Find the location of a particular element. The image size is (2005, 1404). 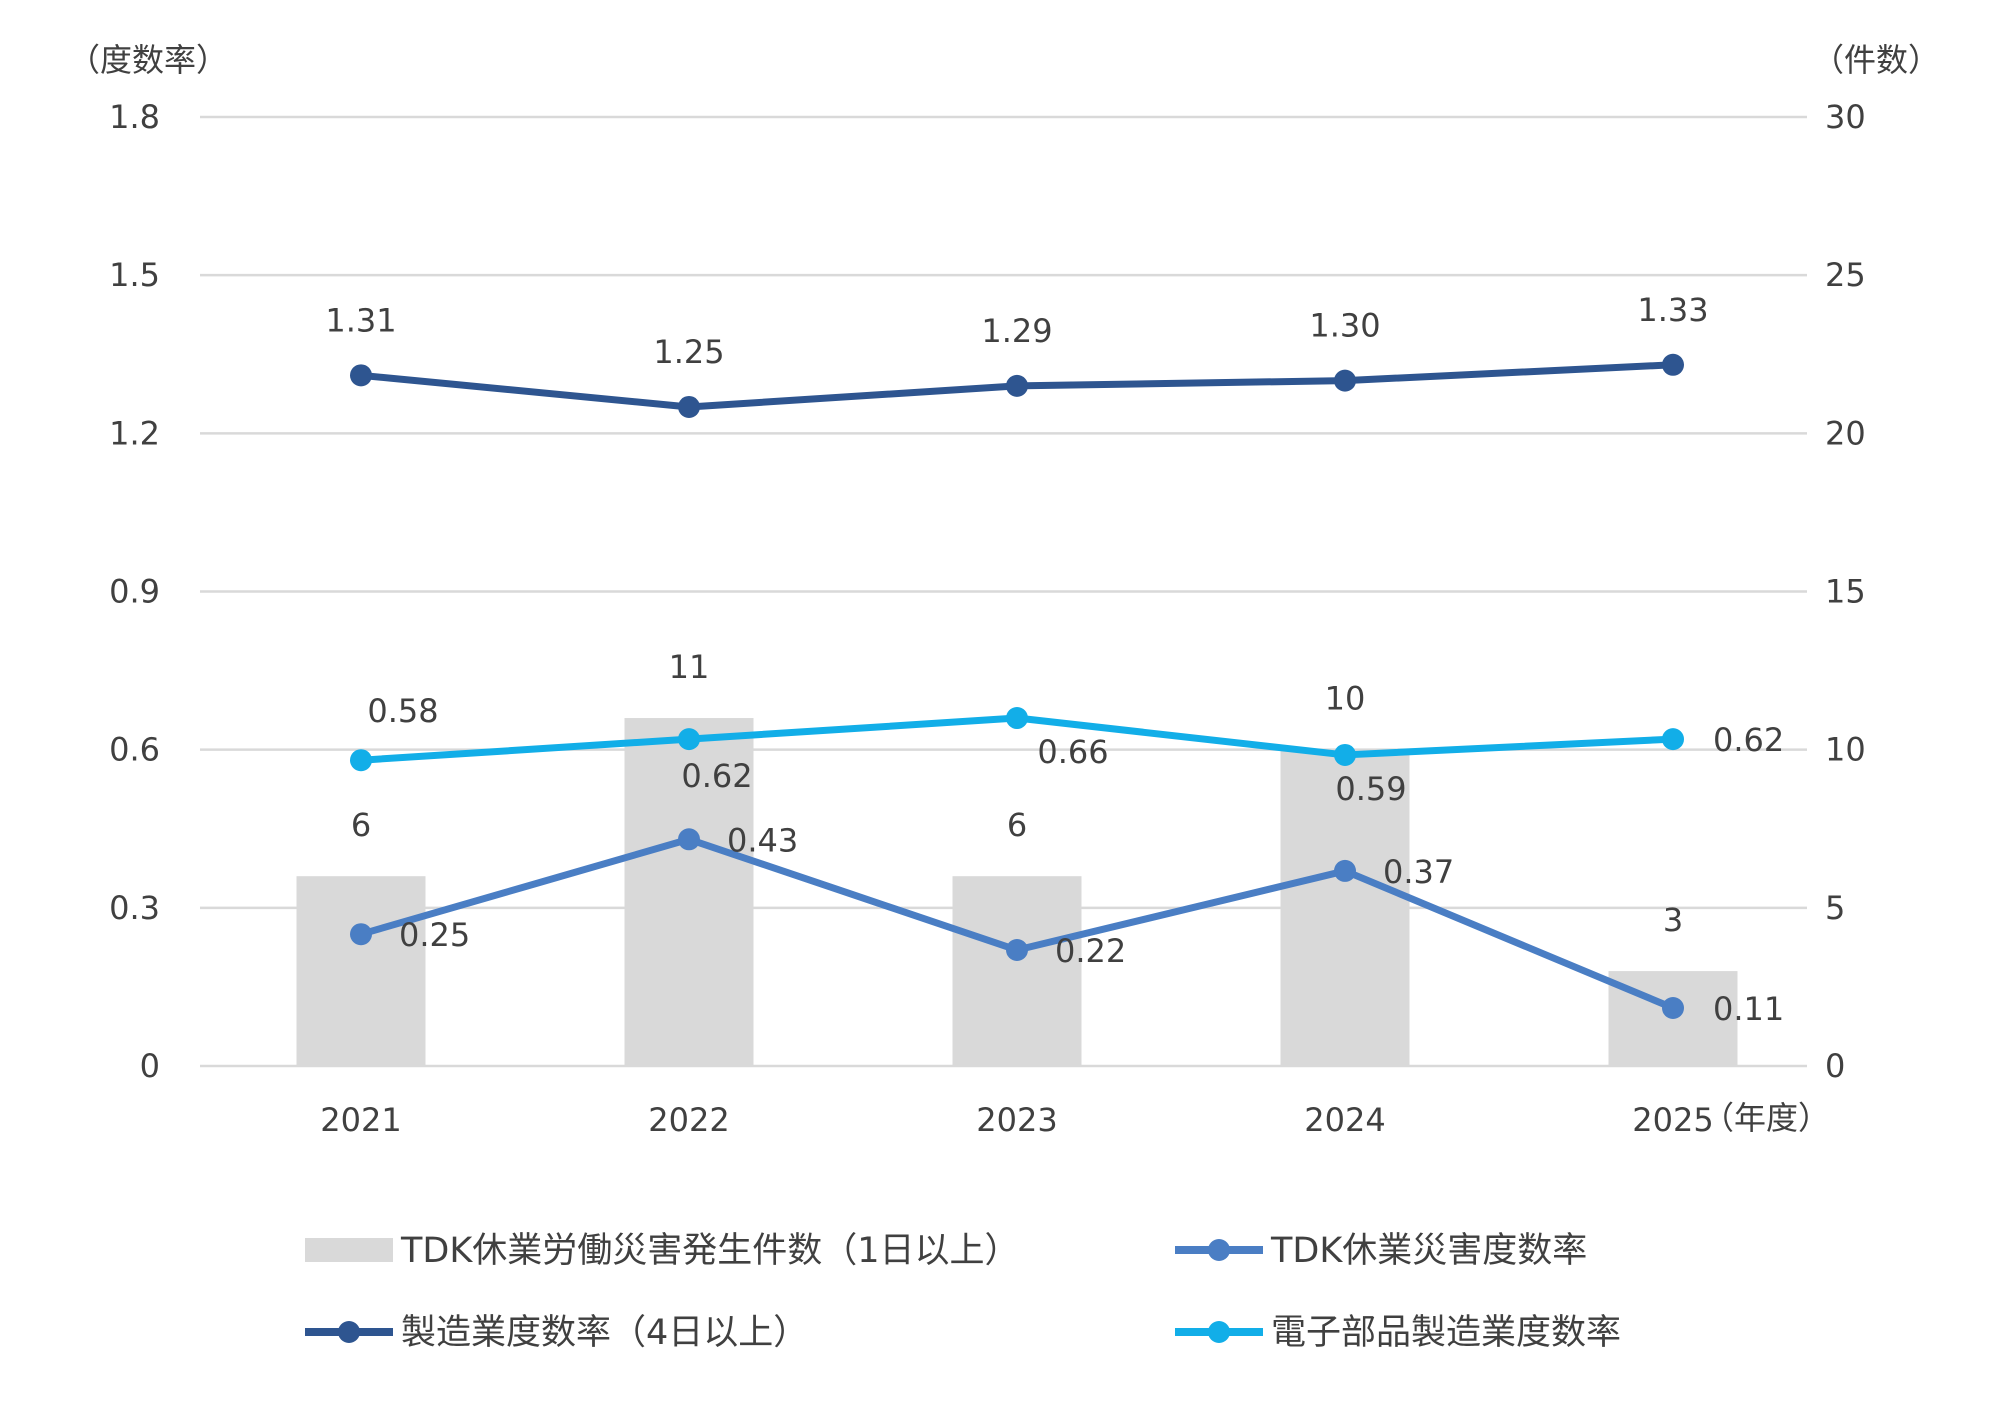

data-label-tdk: 0.37 is located at coordinates (1418, 872).